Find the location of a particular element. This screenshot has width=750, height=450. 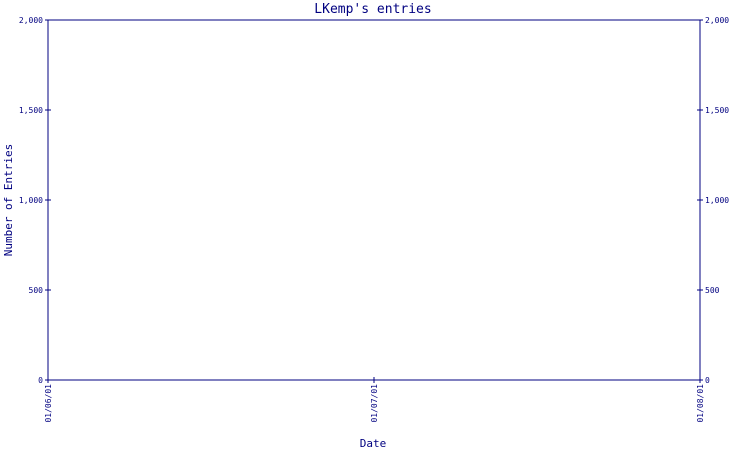

y-tick-label-right: 500 is located at coordinates (712, 290).